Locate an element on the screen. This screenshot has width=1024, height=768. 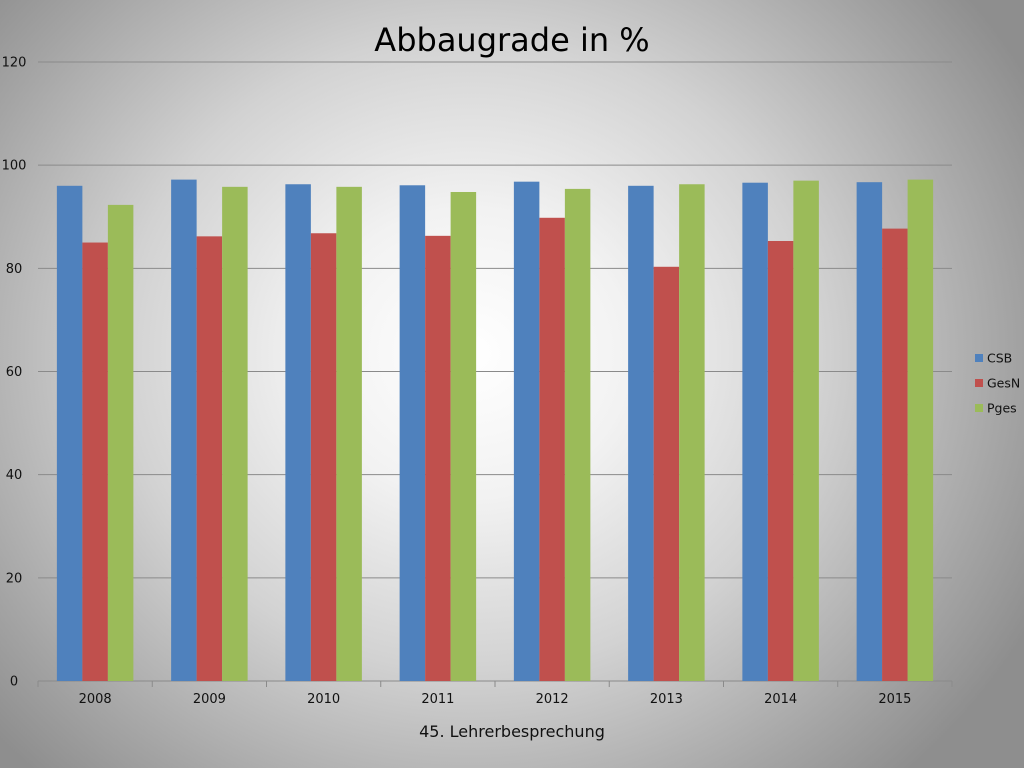
bar-gesn-2011 is located at coordinates (438, 458).